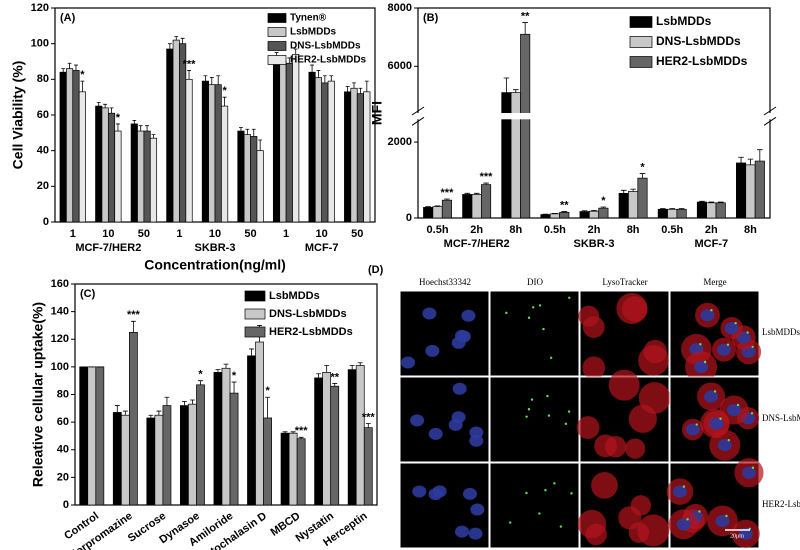  Describe the element at coordinates (418, 116) in the screenshot. I see `axis-break-mark` at that location.